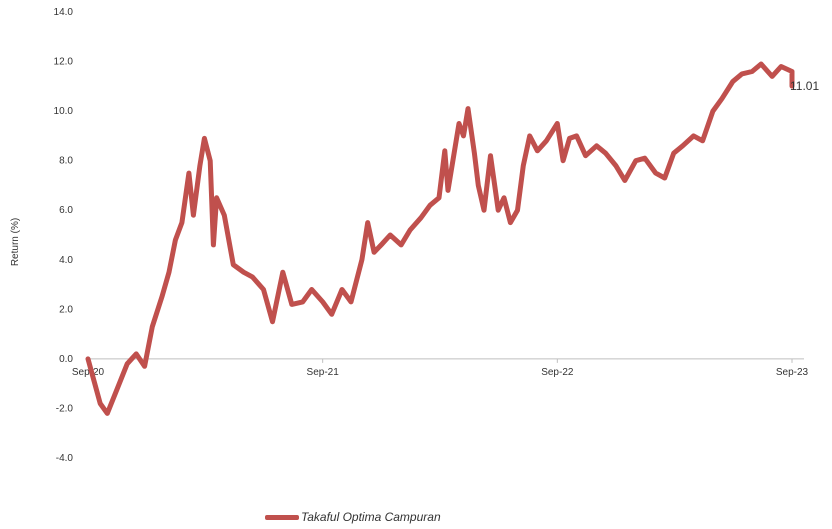  What do you see at coordinates (371, 517) in the screenshot?
I see `legend-label: Takaful Optima Campuran` at bounding box center [371, 517].